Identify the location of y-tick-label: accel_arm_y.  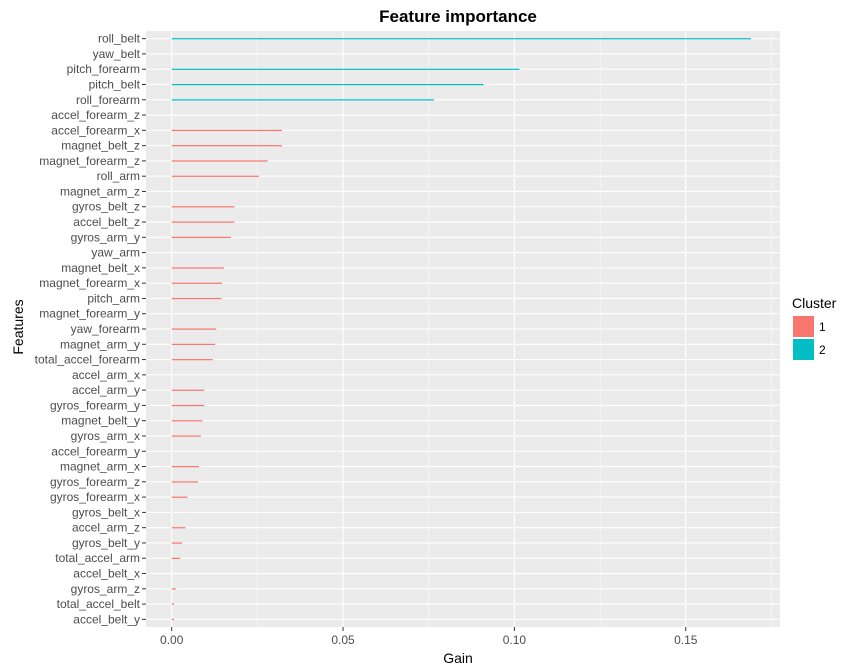
(106, 390).